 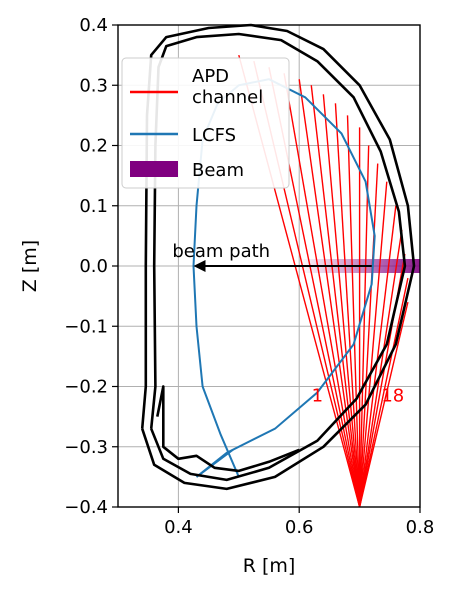 What do you see at coordinates (214, 463) in the screenshot?
I see `lcfs-leg` at bounding box center [214, 463].